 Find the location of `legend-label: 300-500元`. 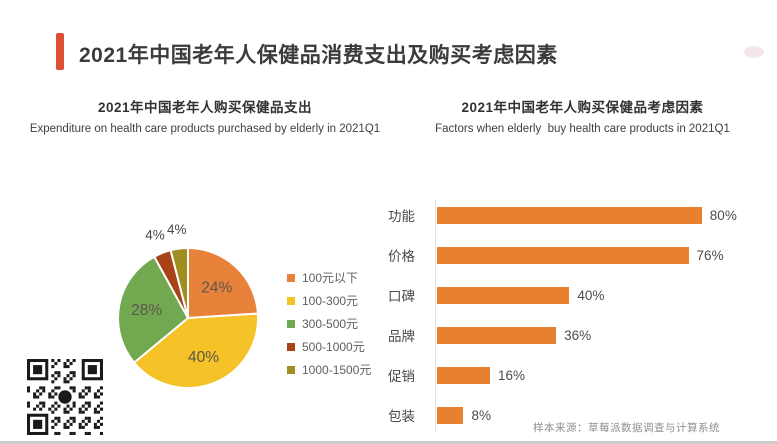

legend-label: 300-500元 is located at coordinates (330, 324).